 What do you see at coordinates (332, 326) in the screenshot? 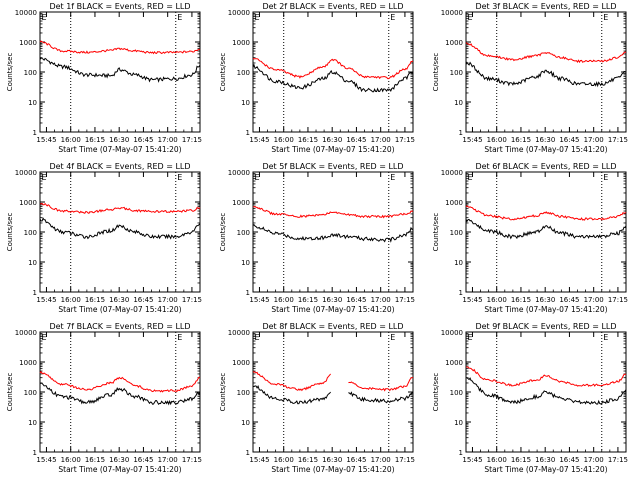
I see `panel-title: Det 8f BLACK = Events, RED = LLD` at bounding box center [332, 326].